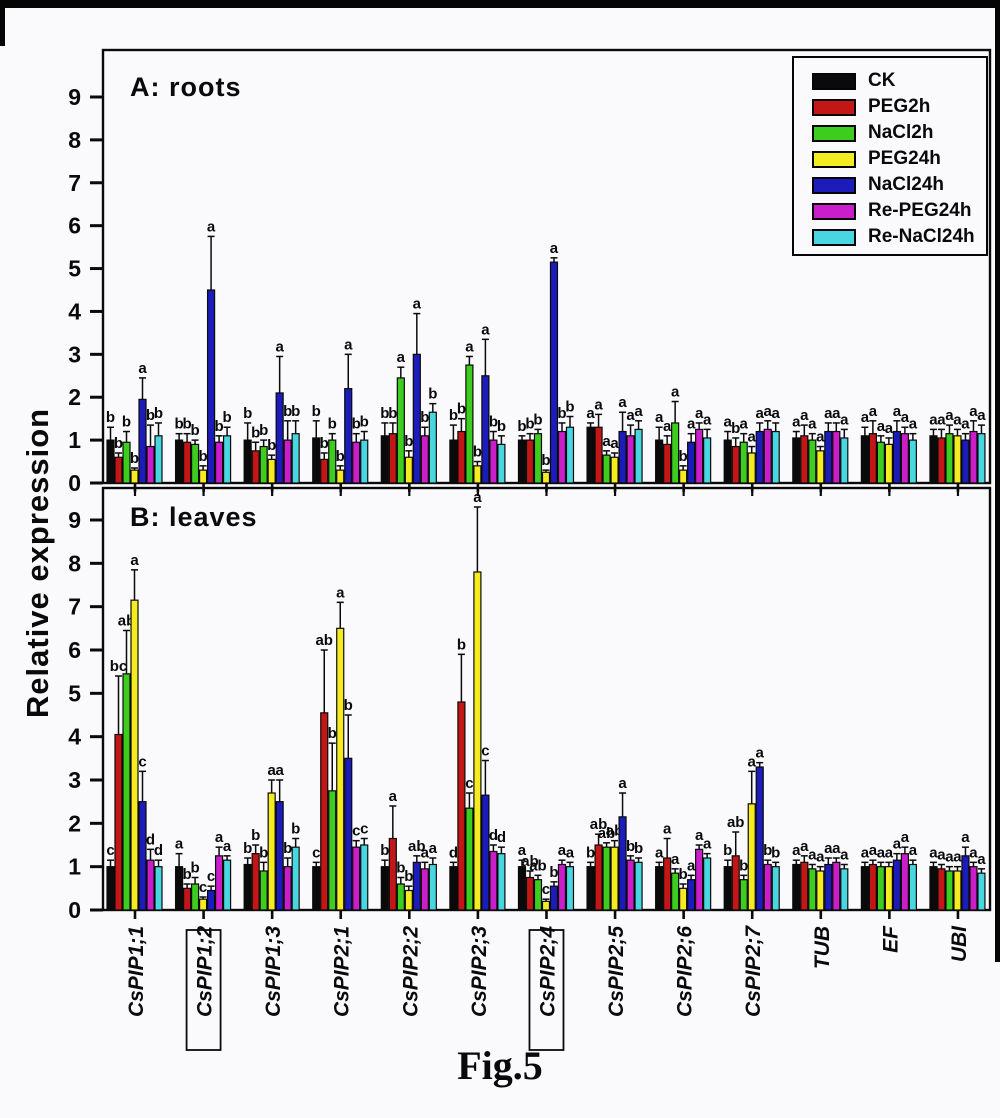 This screenshot has width=1000, height=1118. Describe the element at coordinates (74, 607) in the screenshot. I see `y-tick-label: 7` at that location.